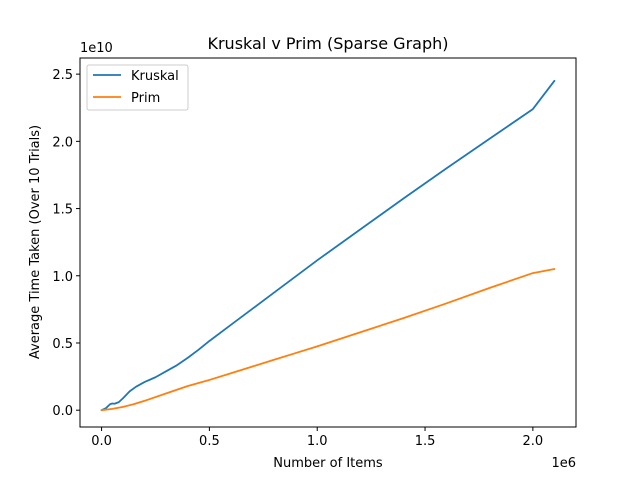 The height and width of the screenshot is (480, 640). I want to click on y-offset-label: 1e10, so click(96, 48).